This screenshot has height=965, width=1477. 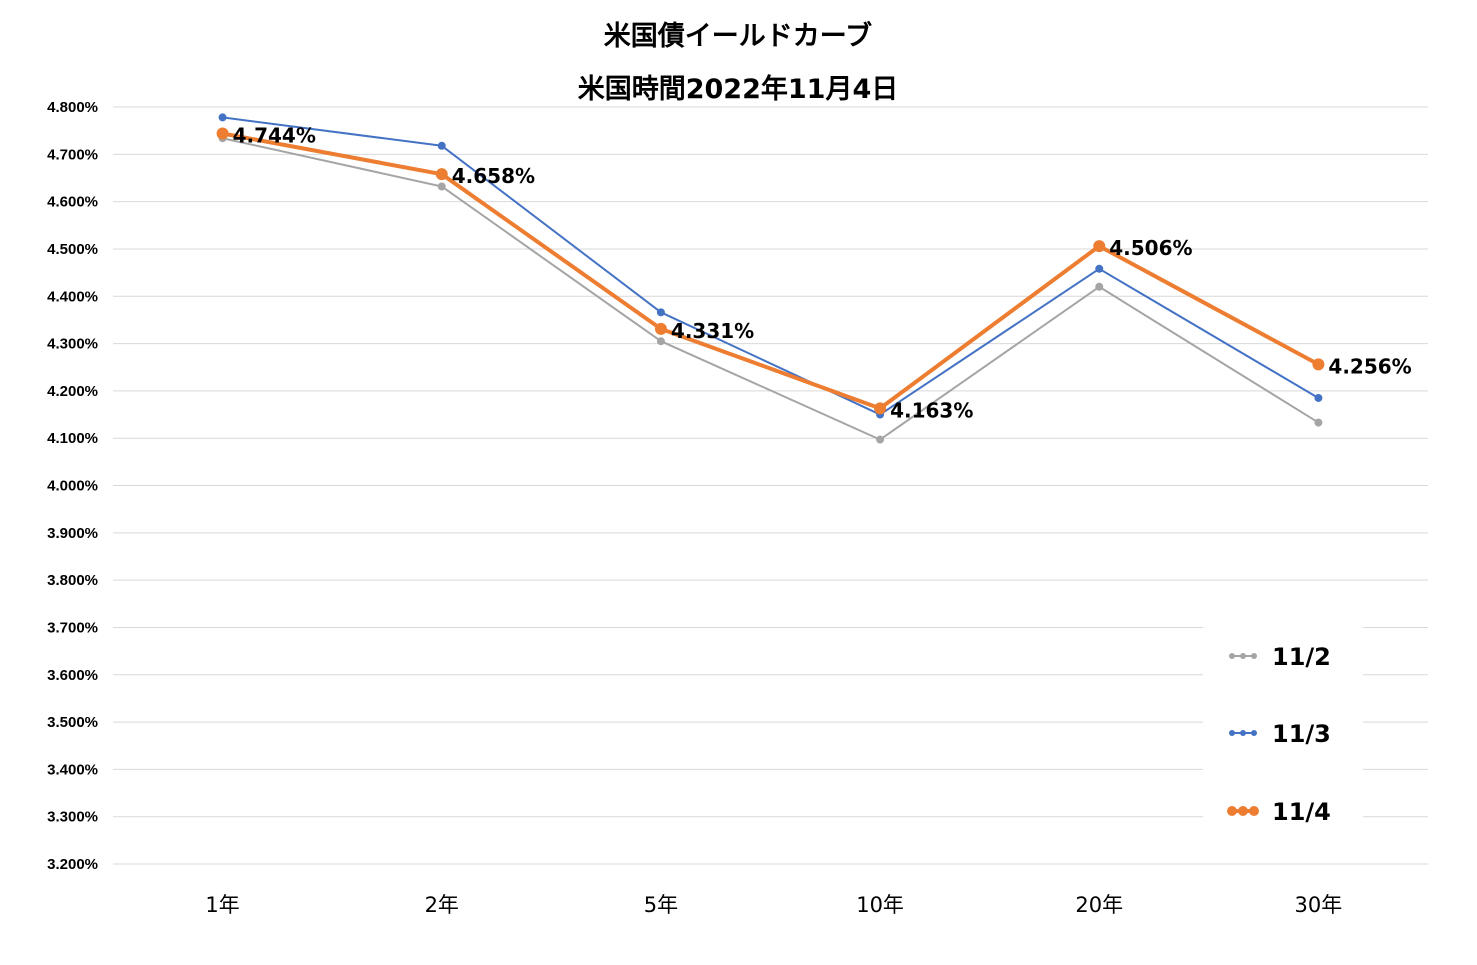 What do you see at coordinates (738, 89) in the screenshot?
I see `chart-subtitle: 米国時間2022年11月4日` at bounding box center [738, 89].